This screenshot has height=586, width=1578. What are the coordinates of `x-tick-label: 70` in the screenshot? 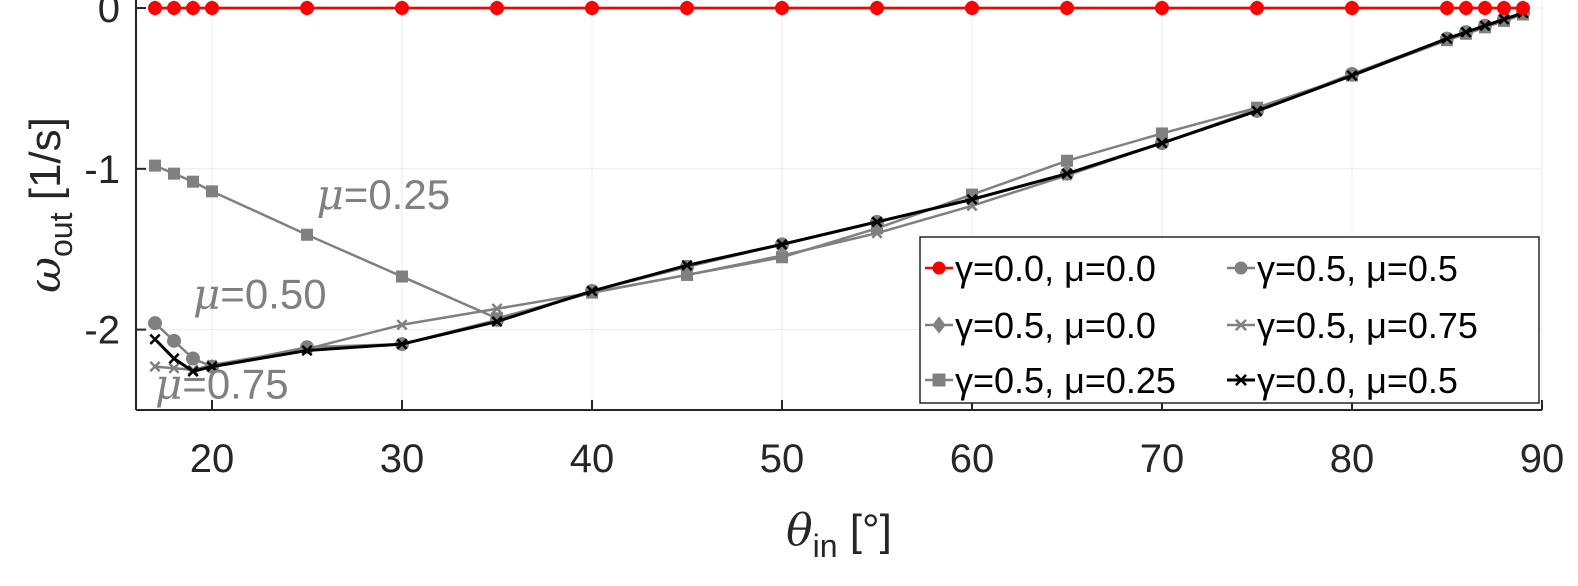 It's located at (1162, 459).